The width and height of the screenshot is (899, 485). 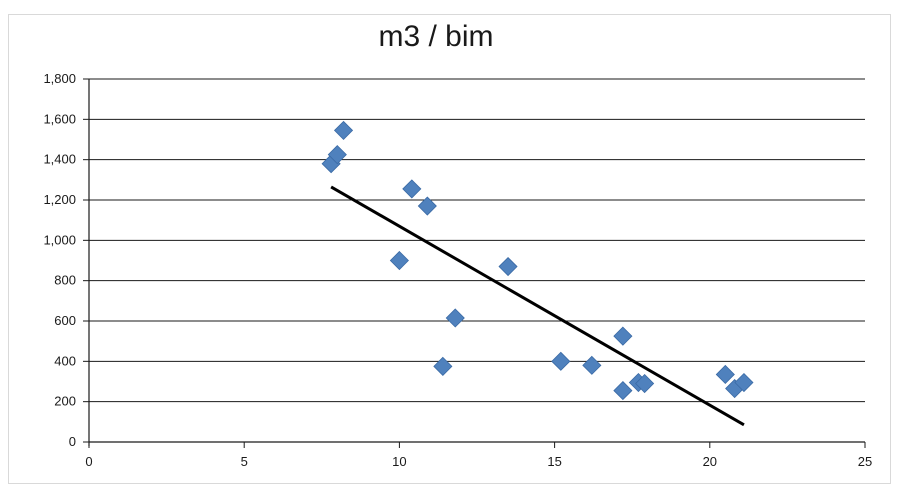 What do you see at coordinates (554, 461) in the screenshot?
I see `x-tick-label: 15` at bounding box center [554, 461].